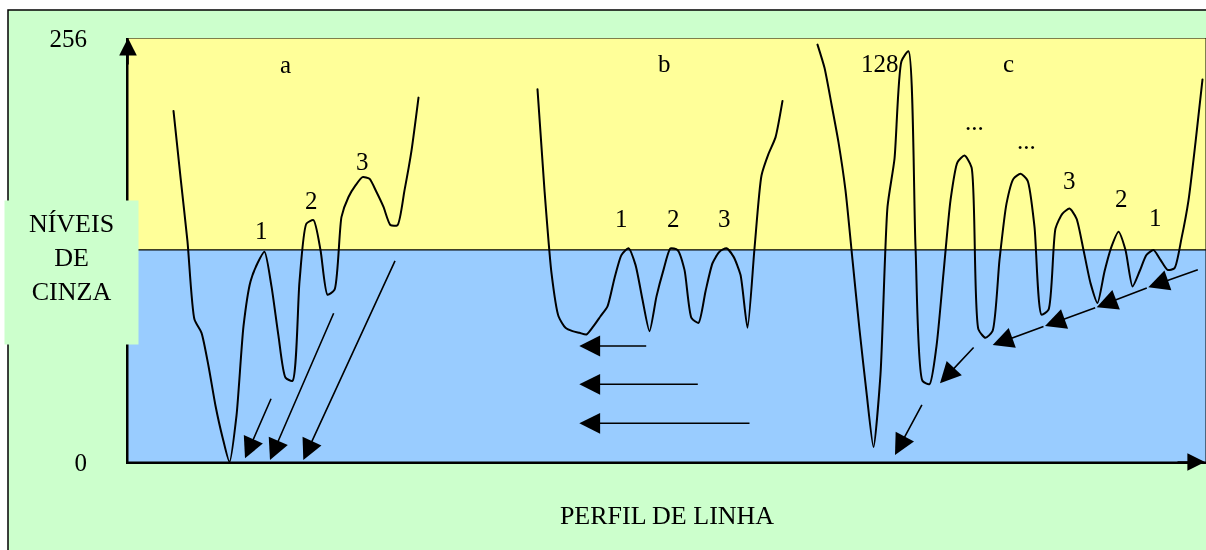  What do you see at coordinates (68, 38) in the screenshot?
I see `y-tick-label: 256` at bounding box center [68, 38].